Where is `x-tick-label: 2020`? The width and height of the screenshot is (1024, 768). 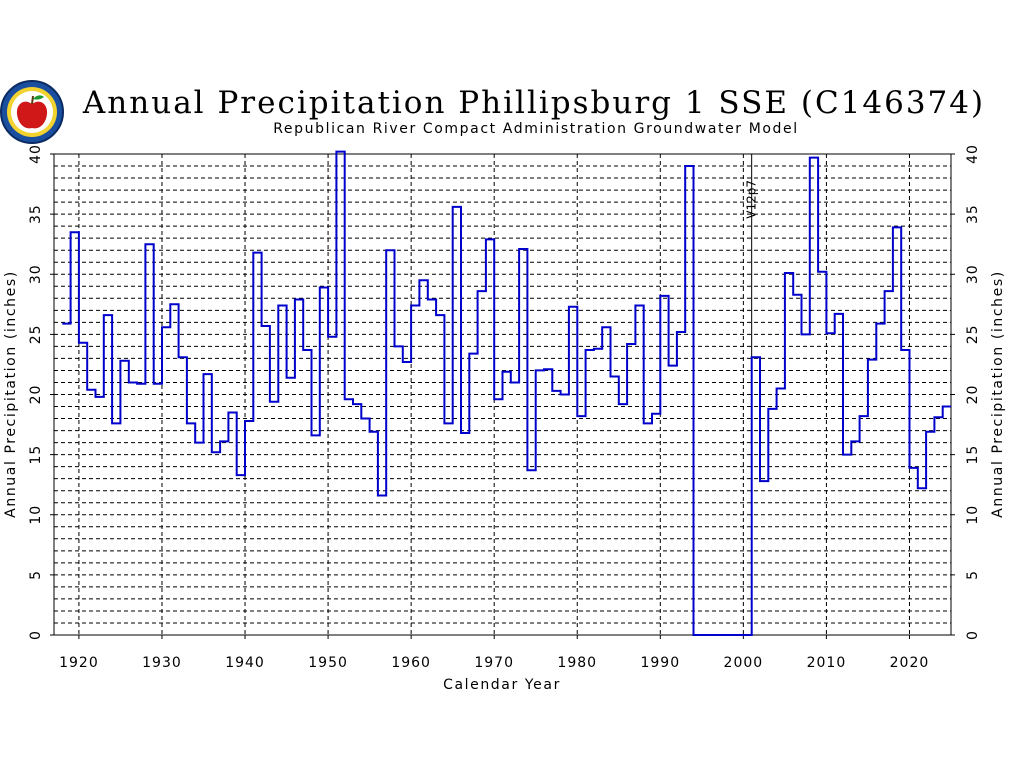
x-tick-label: 2020 is located at coordinates (910, 663).